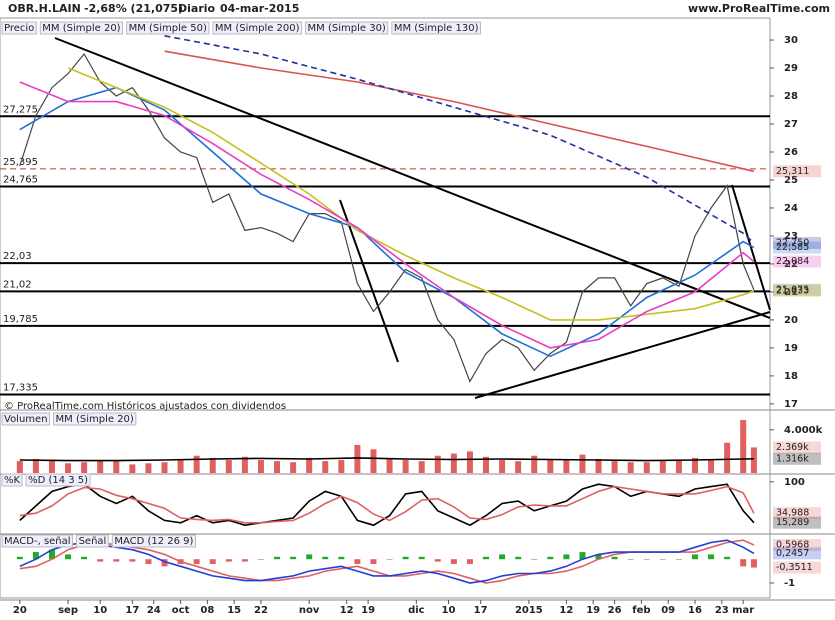 The image size is (835, 620). Describe the element at coordinates (347, 610) in the screenshot. I see `x-tick-label: 12` at that location.